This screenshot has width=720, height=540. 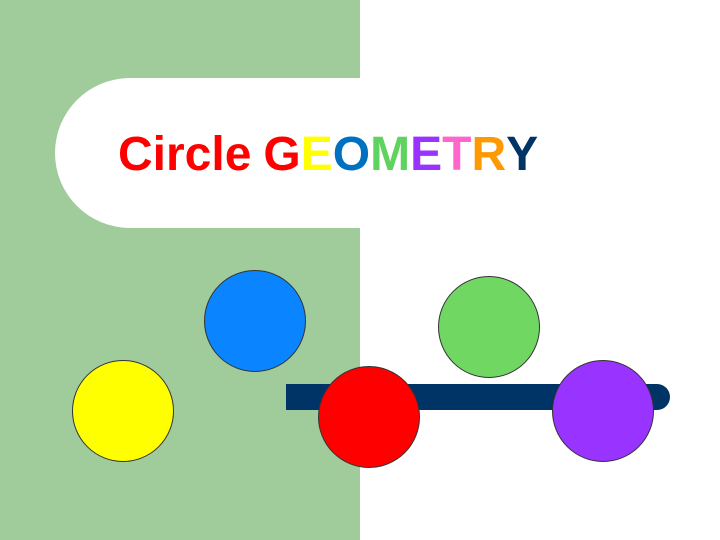 I want to click on blue-circle, so click(x=255, y=321).